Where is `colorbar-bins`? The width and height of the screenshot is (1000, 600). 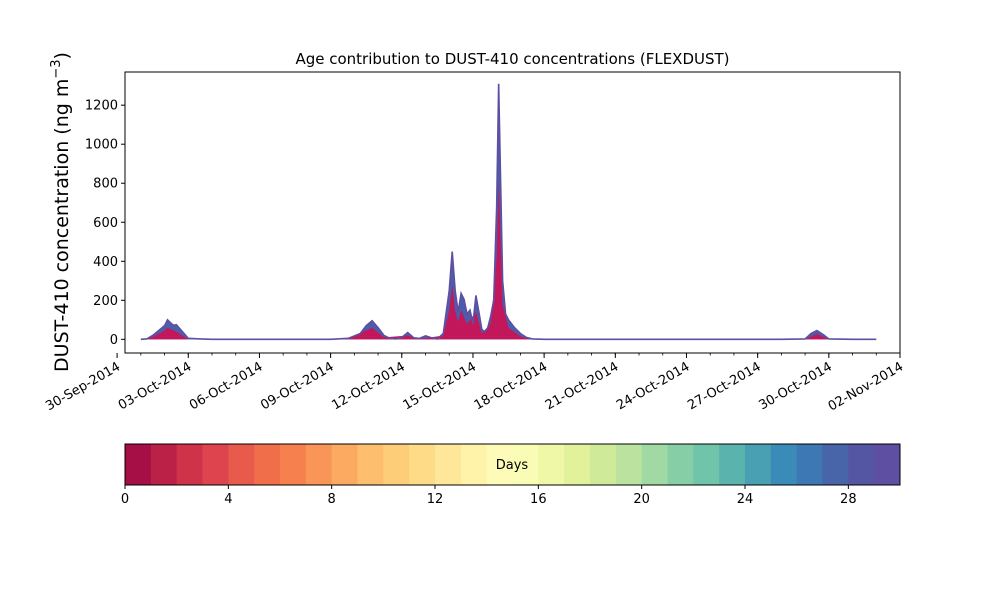
colorbar-bins is located at coordinates (513, 464).